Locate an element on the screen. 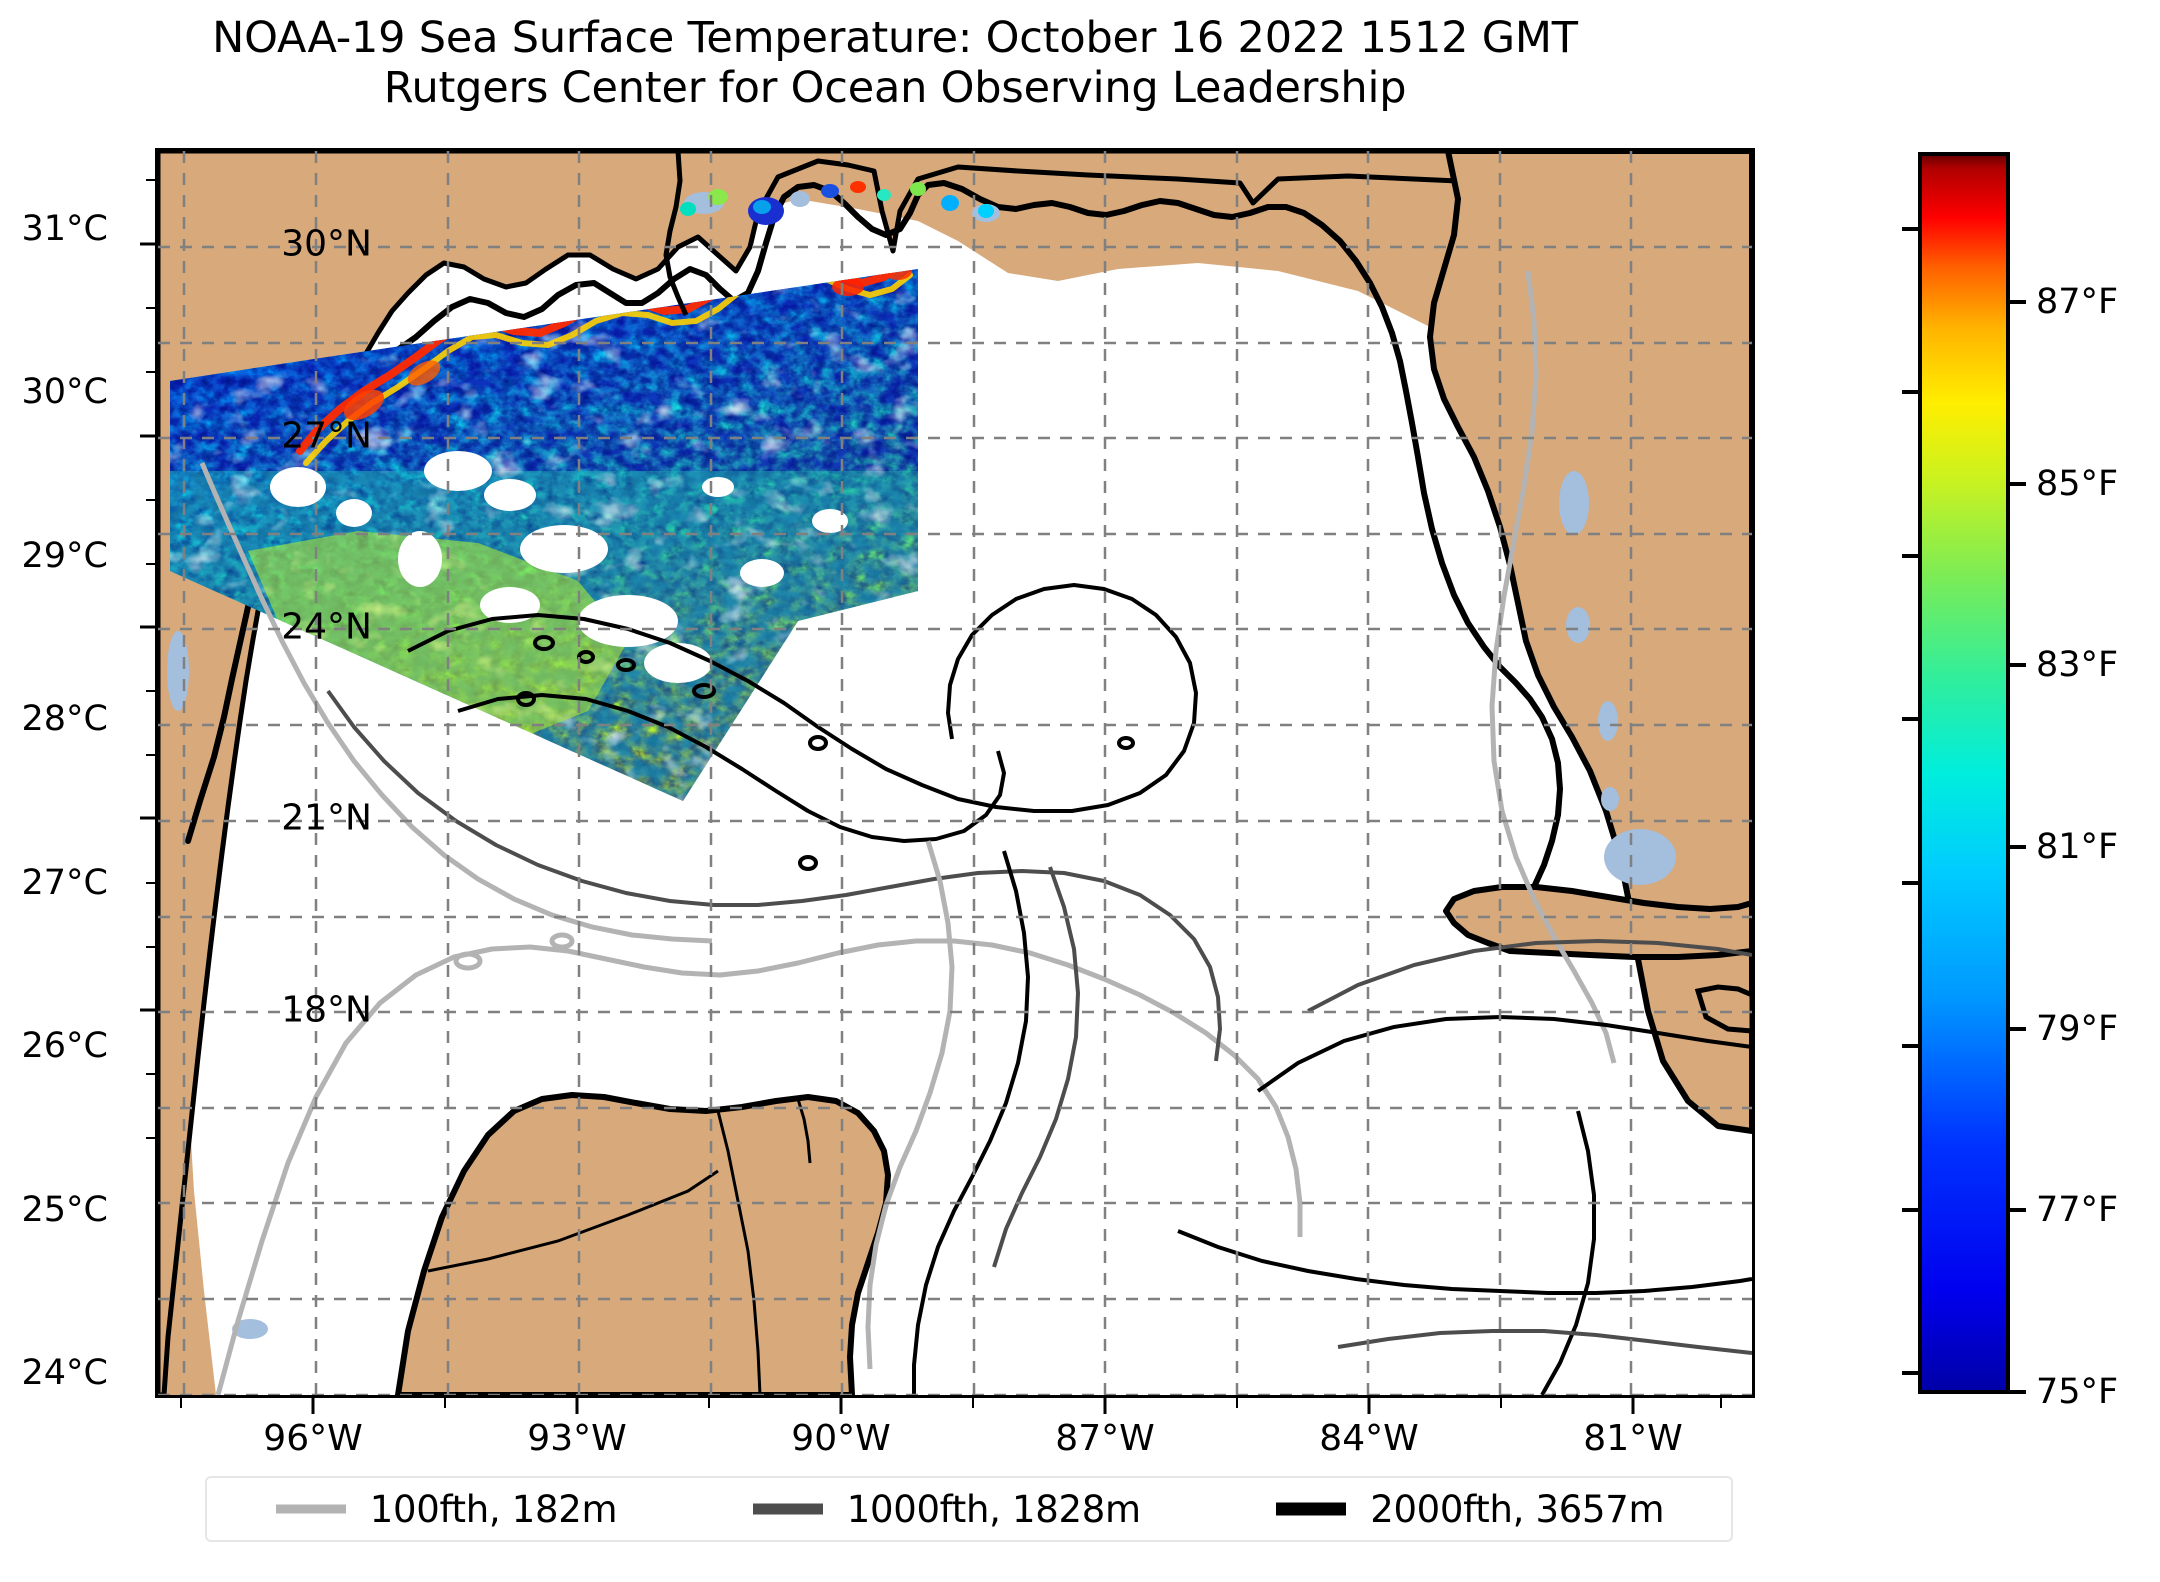 Image resolution: width=2160 pixels, height=1582 pixels. legend-item-2000fth: 2000fth, 3657m is located at coordinates (1469, 1509).